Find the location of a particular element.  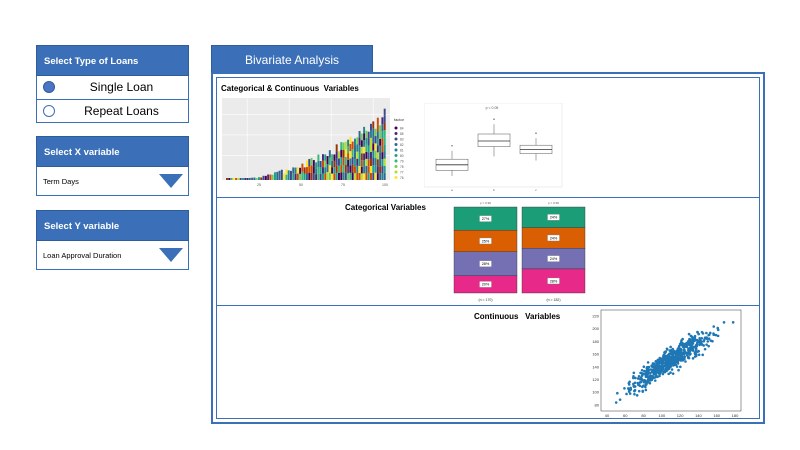

loan-type-options: Single Loan Repeat Loans is located at coordinates (112, 99).